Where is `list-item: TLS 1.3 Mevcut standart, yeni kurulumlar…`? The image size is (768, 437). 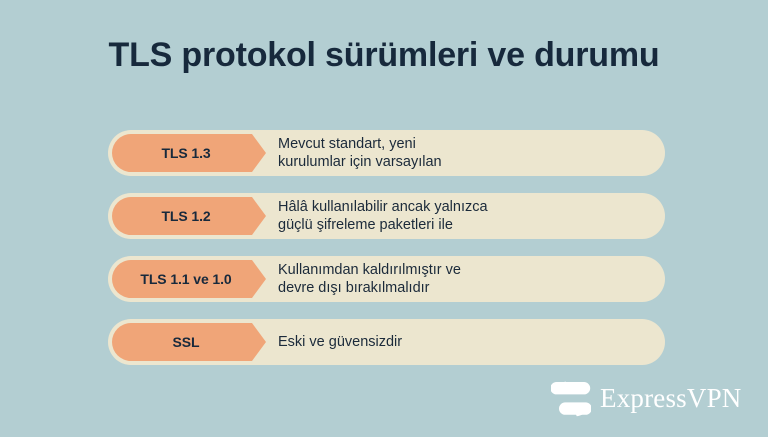 list-item: TLS 1.3 Mevcut standart, yeni kurulumlar… is located at coordinates (386, 153).